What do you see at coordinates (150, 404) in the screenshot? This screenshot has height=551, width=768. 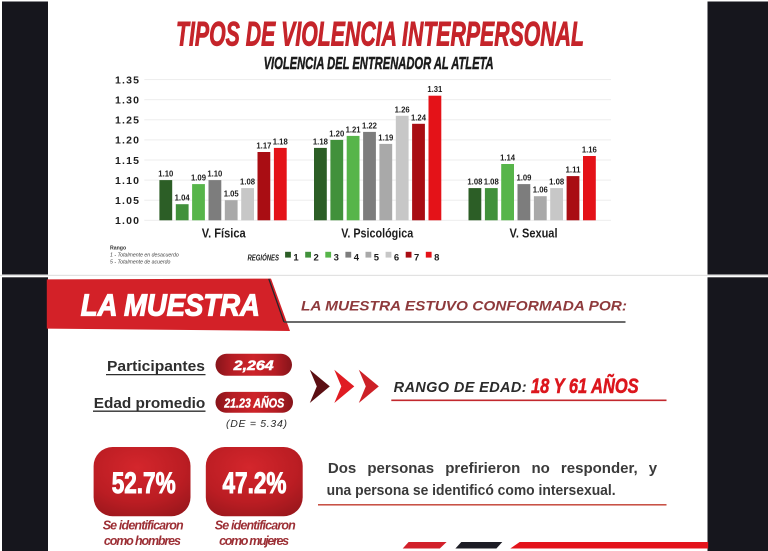 I see `svg-text: Edad promedio` at bounding box center [150, 404].